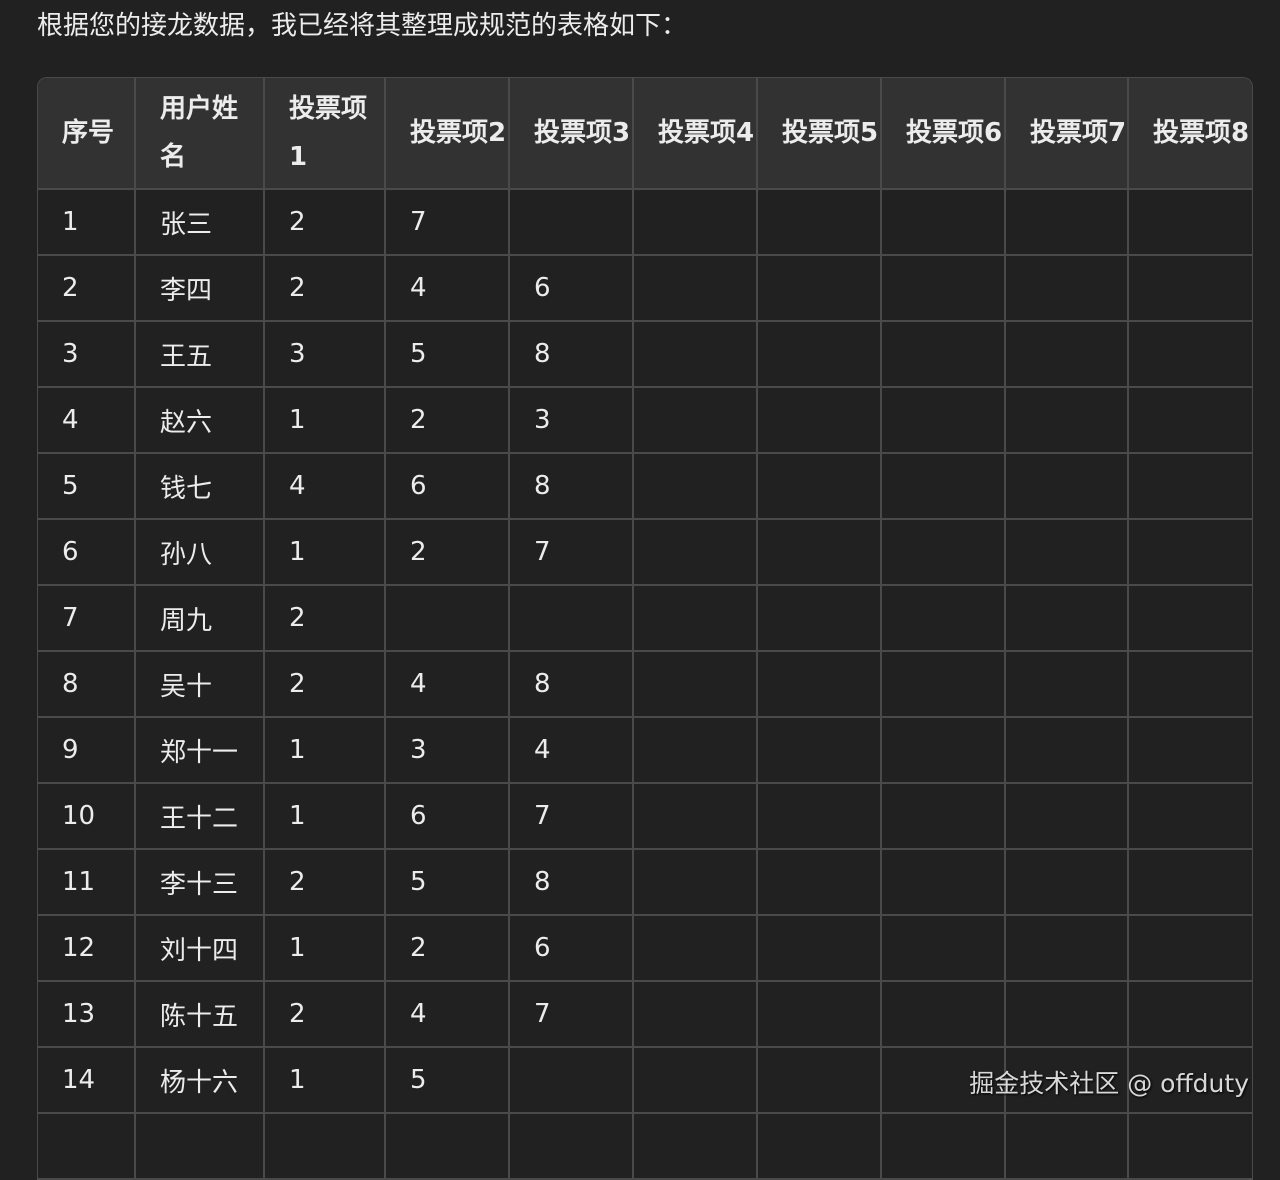 The width and height of the screenshot is (1280, 1180). Describe the element at coordinates (199, 618) in the screenshot. I see `cell-user-name: 周九` at that location.